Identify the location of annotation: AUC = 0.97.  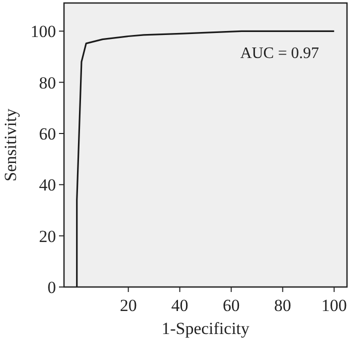
(279, 53).